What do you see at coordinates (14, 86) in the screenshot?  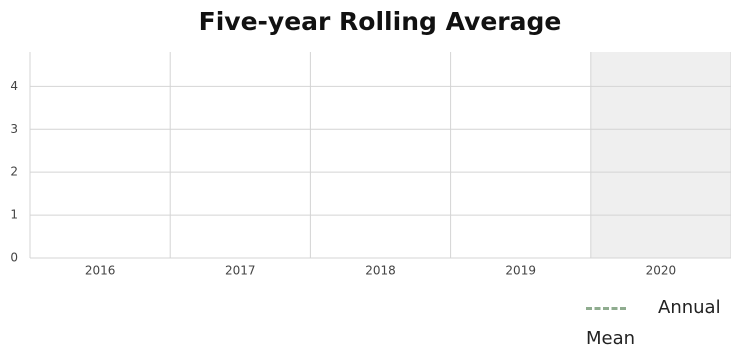 I see `y-tick-label: 4` at bounding box center [14, 86].